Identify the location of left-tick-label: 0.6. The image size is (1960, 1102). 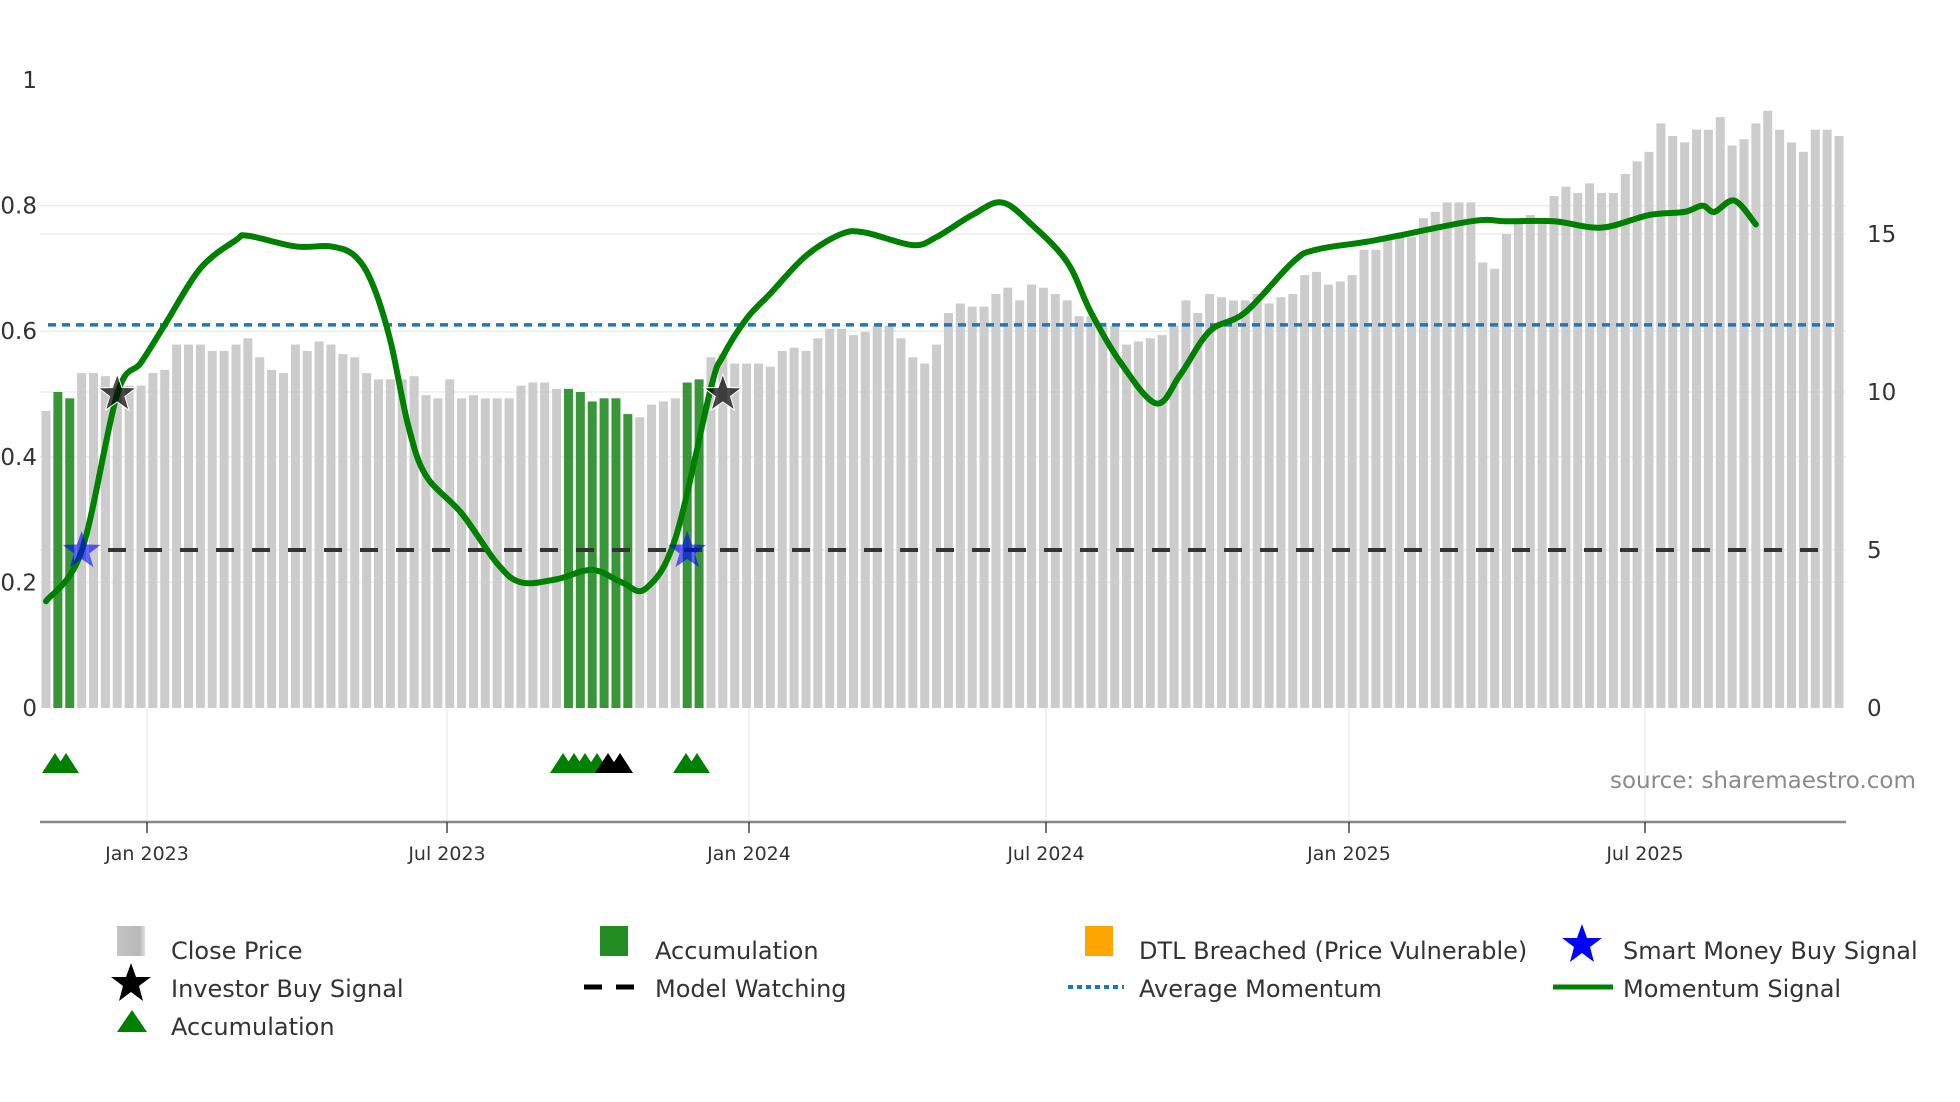
(18, 332).